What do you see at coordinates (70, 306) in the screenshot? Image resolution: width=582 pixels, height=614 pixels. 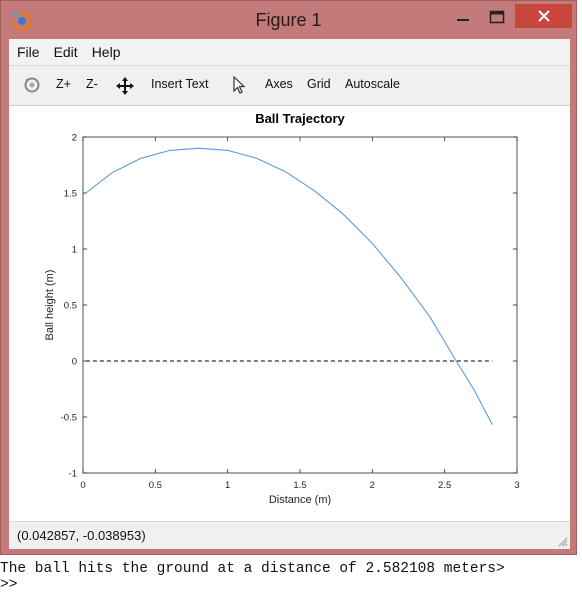 I see `y-tick-label: 0.5` at bounding box center [70, 306].